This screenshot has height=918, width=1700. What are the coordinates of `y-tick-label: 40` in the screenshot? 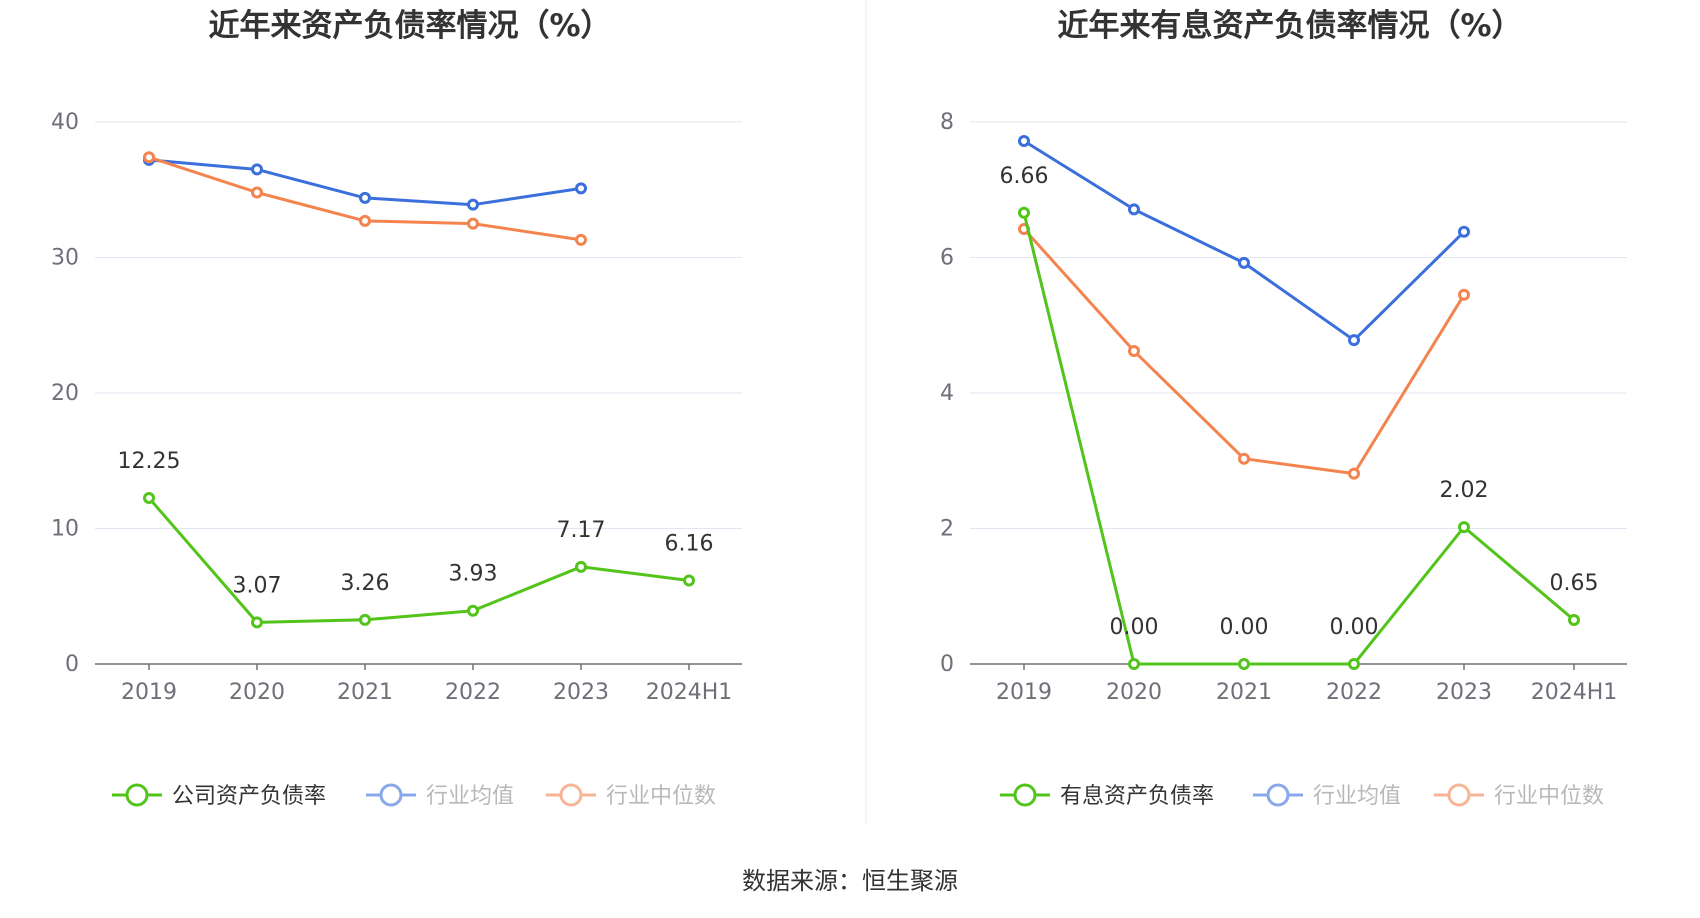 It's located at (65, 122).